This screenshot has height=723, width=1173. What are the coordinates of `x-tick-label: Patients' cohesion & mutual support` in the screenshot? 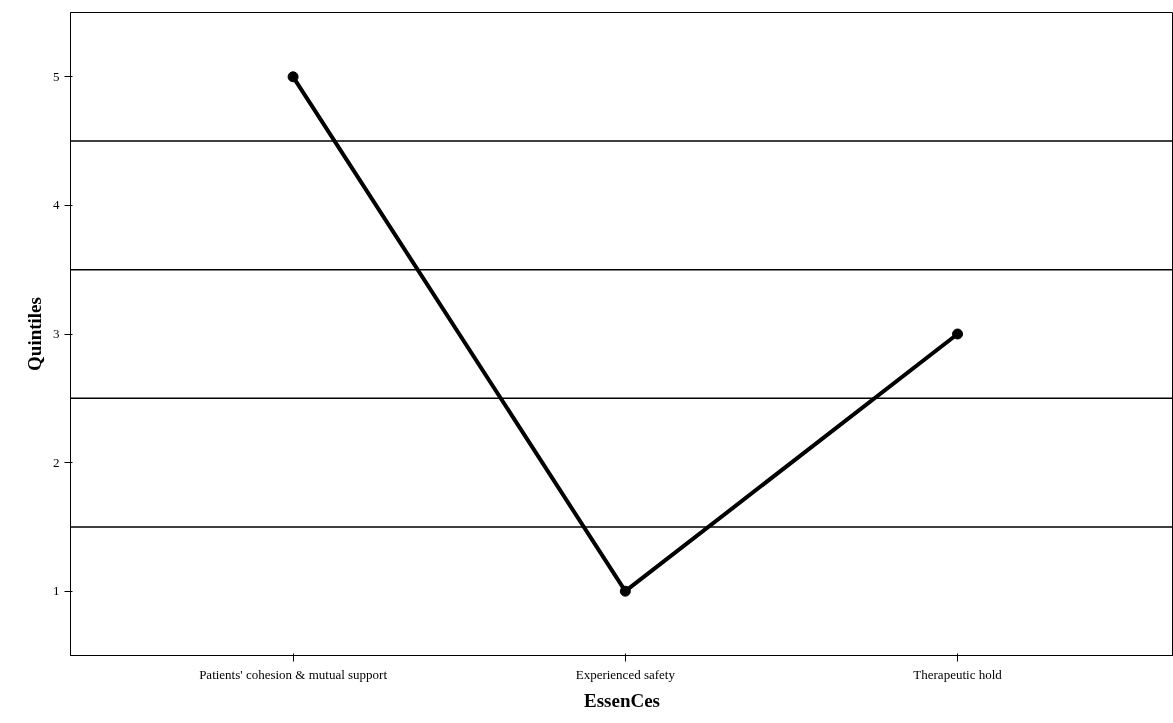 It's located at (293, 674).